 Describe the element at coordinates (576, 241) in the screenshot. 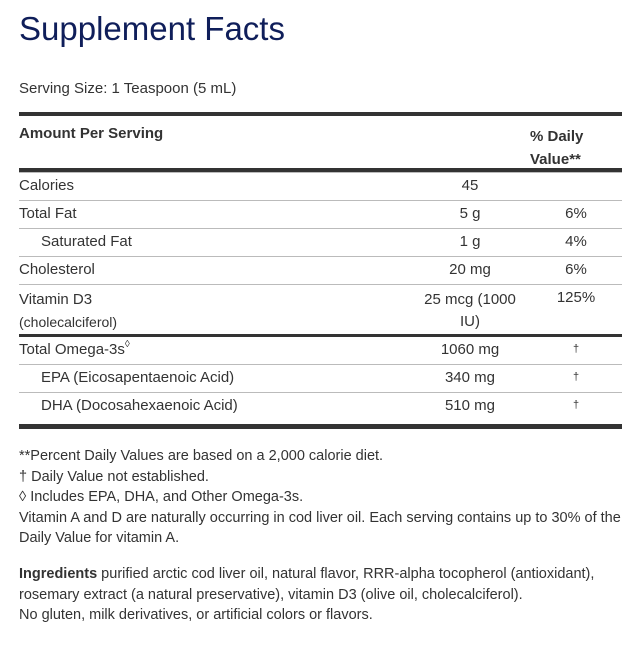

I see `nutrient-dv: 4%` at that location.